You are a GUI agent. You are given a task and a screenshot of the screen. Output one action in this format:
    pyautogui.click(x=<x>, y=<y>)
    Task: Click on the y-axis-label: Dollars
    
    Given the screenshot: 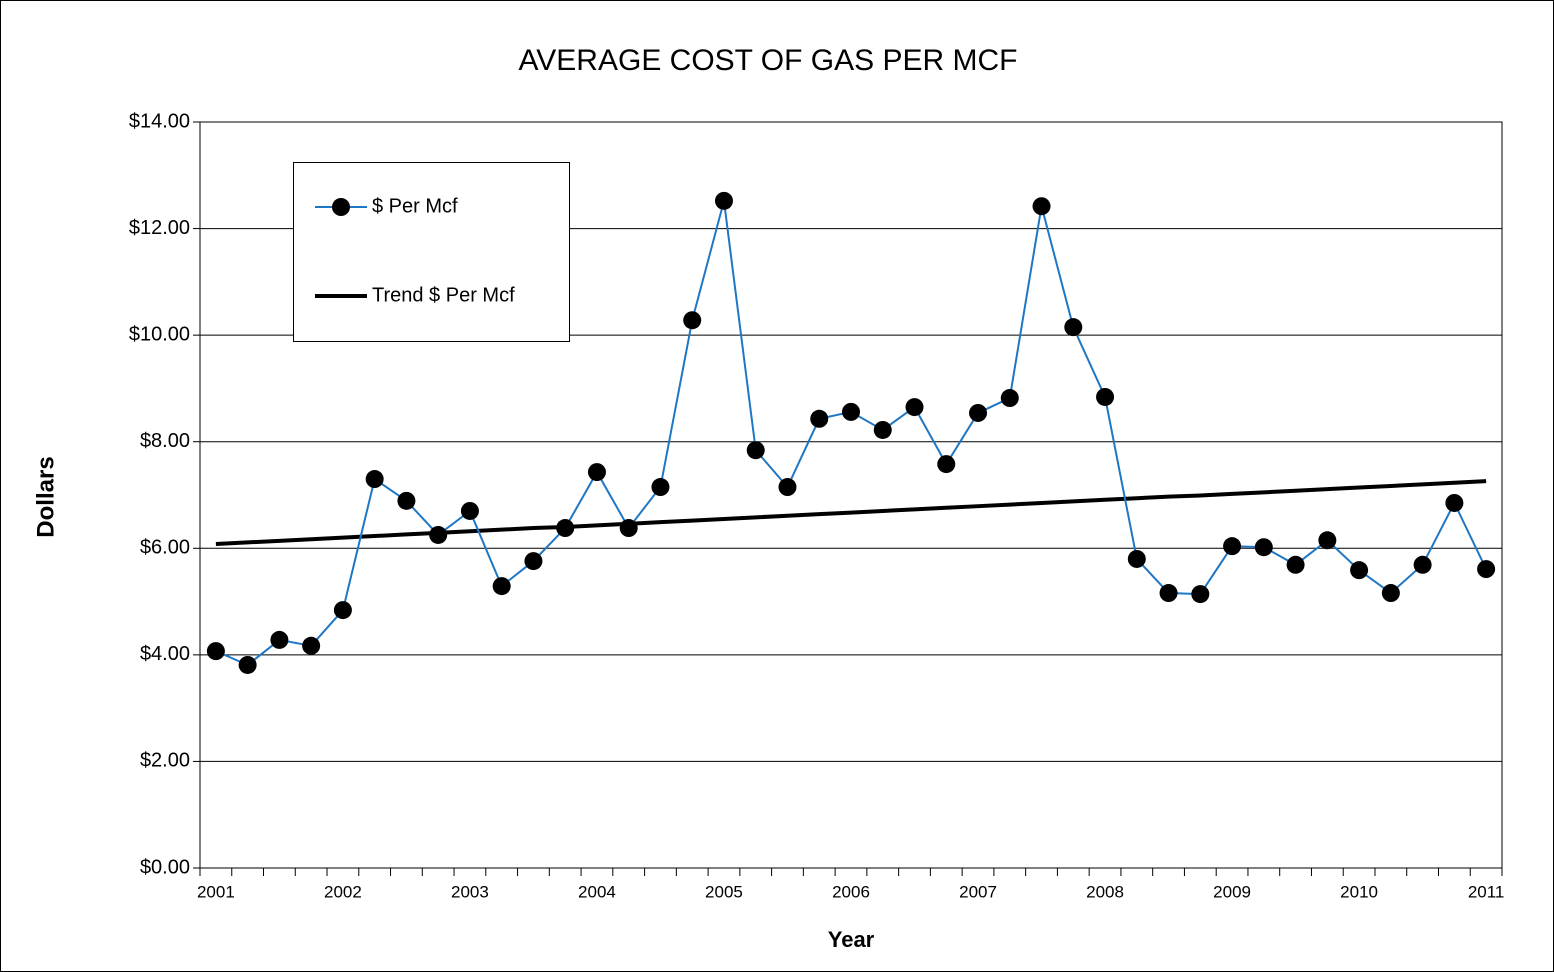 What is the action you would take?
    pyautogui.click(x=45, y=496)
    